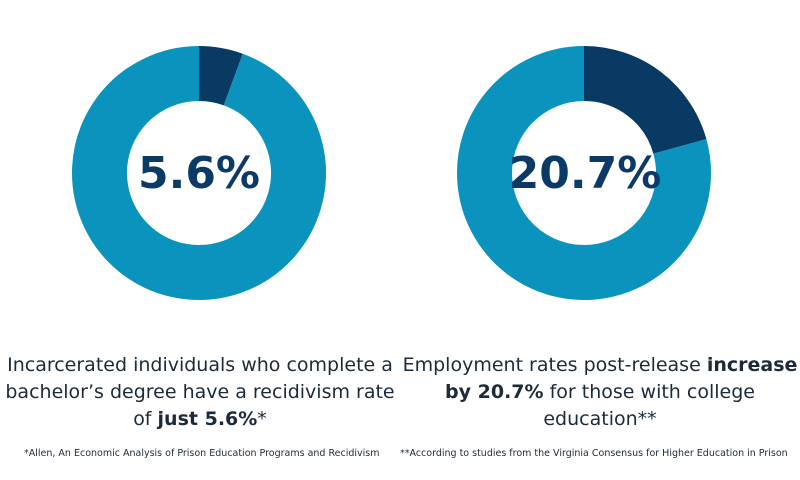 This screenshot has height=480, width=800. I want to click on caption-part-0: Employment rates post-release, so click(554, 365).